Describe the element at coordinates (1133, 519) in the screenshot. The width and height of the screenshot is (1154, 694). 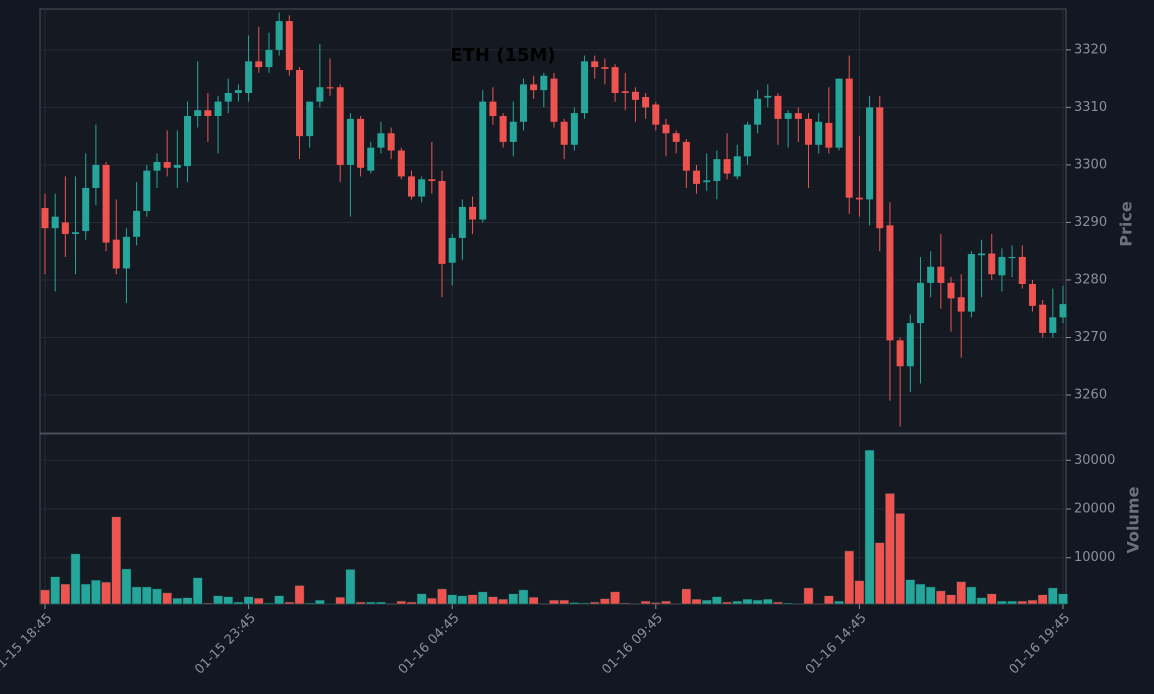
I see `volume-axis-label: Volume` at that location.